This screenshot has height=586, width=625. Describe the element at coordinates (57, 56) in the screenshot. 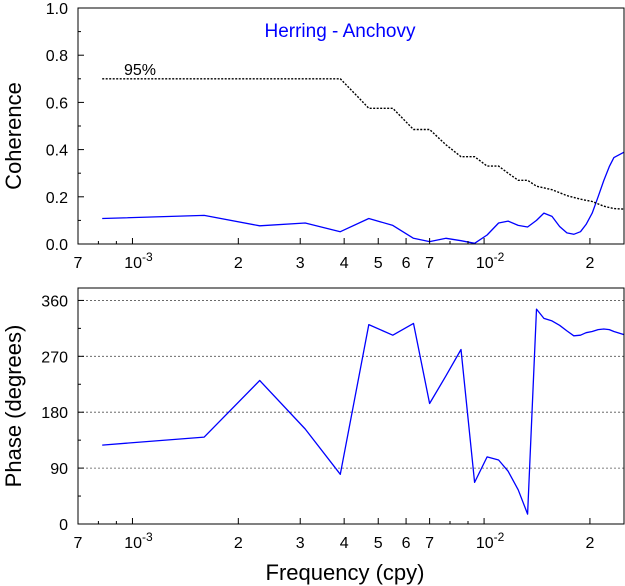

I see `coherence-y-tick-label: 0.8` at that location.